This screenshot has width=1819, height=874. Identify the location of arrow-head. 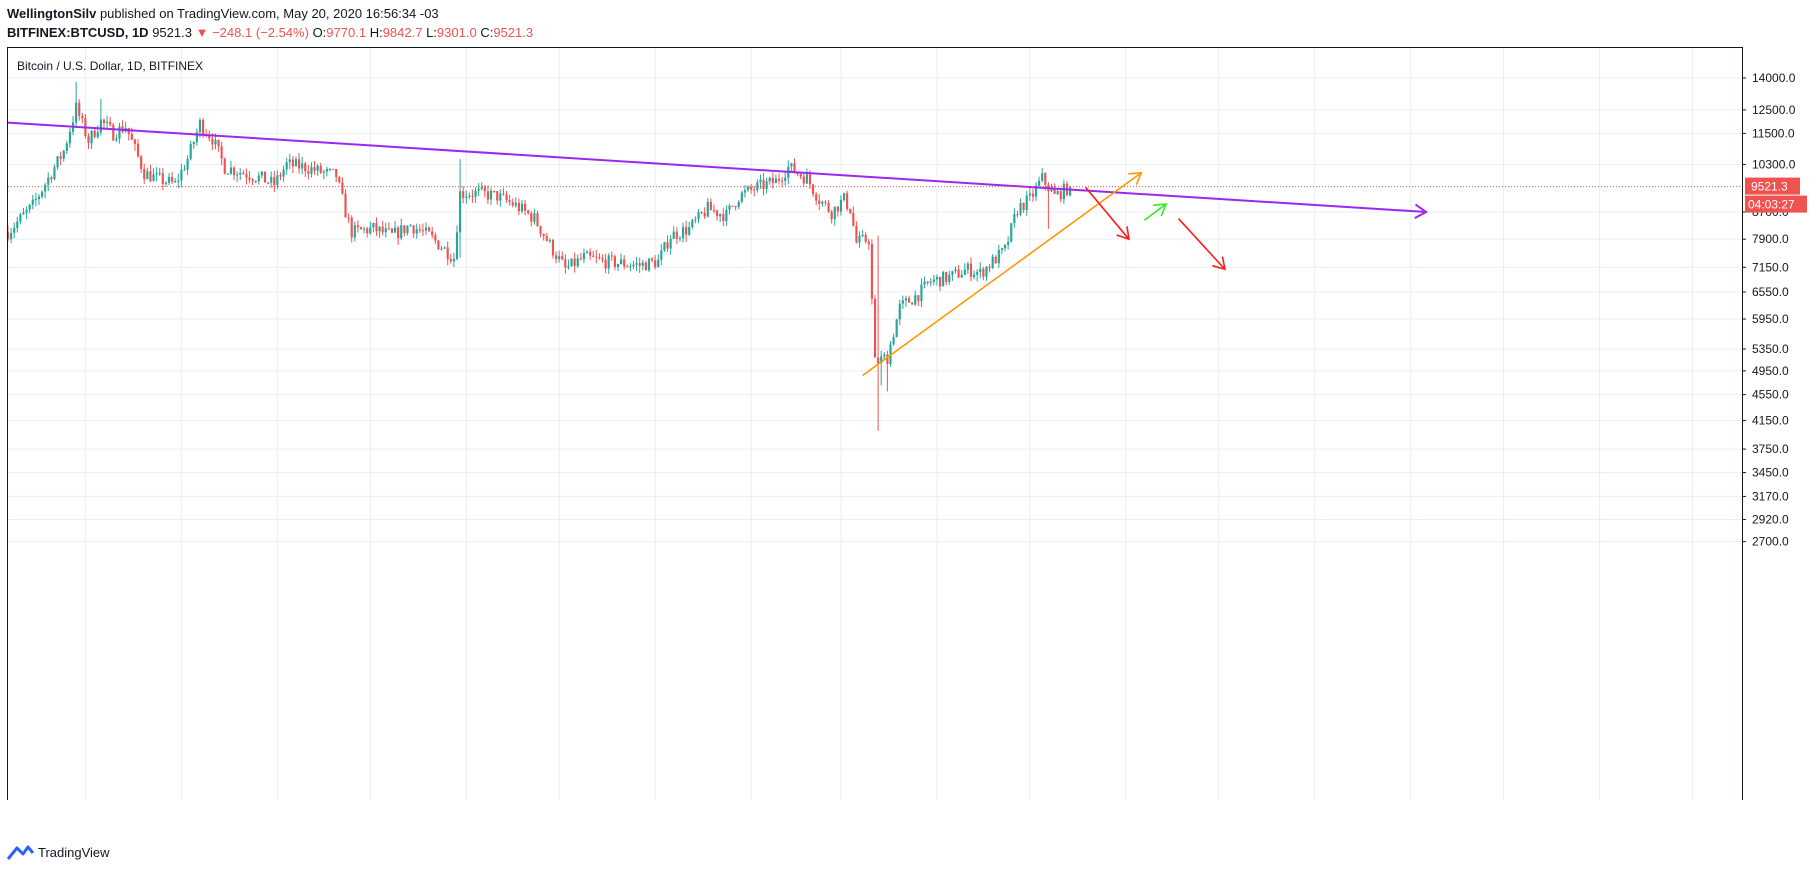
(1421, 211).